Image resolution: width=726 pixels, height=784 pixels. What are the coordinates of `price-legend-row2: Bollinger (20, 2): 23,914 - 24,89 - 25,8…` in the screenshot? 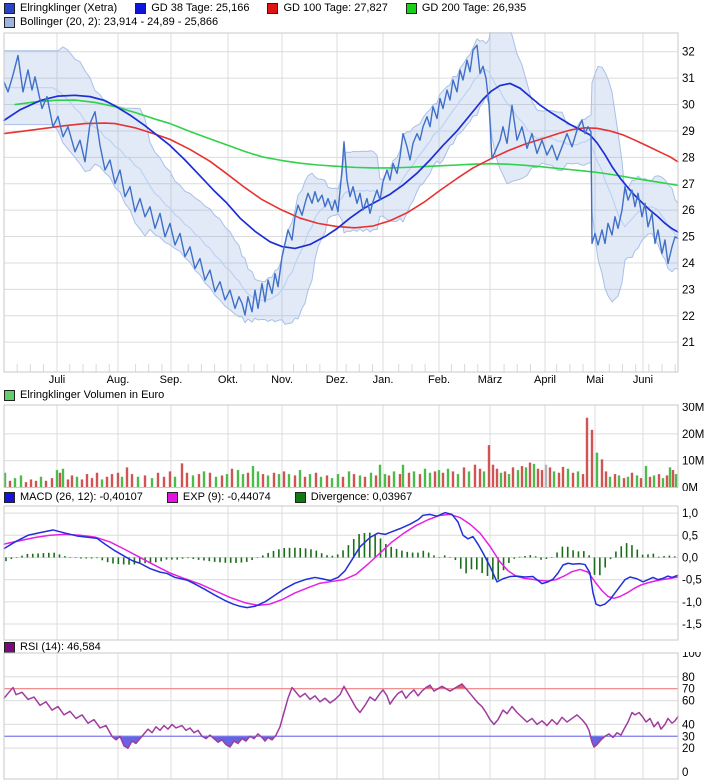 It's located at (111, 22).